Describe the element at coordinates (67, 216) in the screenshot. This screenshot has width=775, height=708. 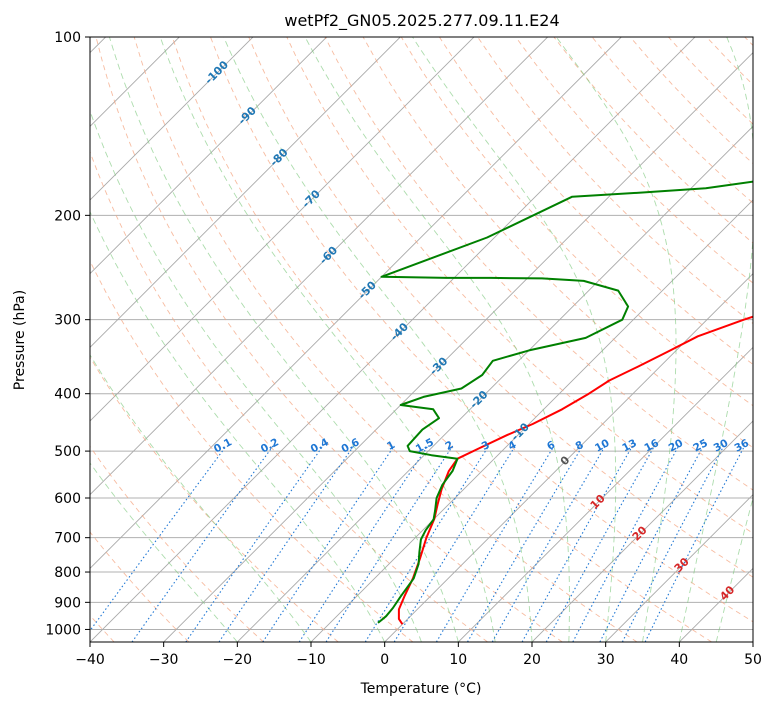
I see `y-tick-label: 200` at that location.